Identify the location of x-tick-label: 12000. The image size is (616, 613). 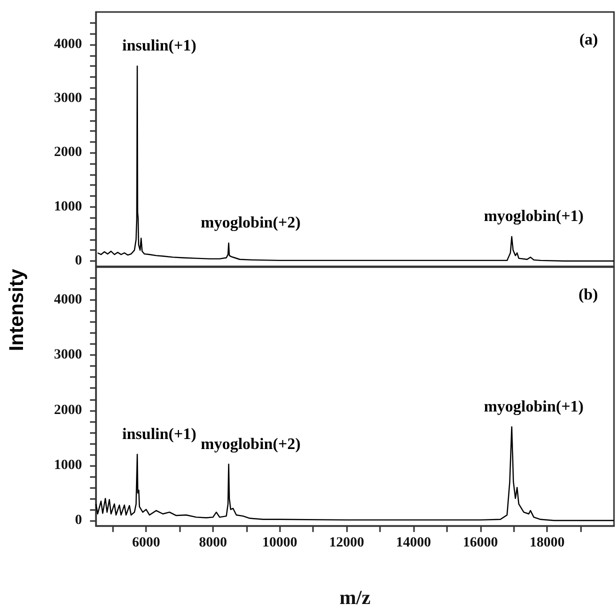
(346, 543).